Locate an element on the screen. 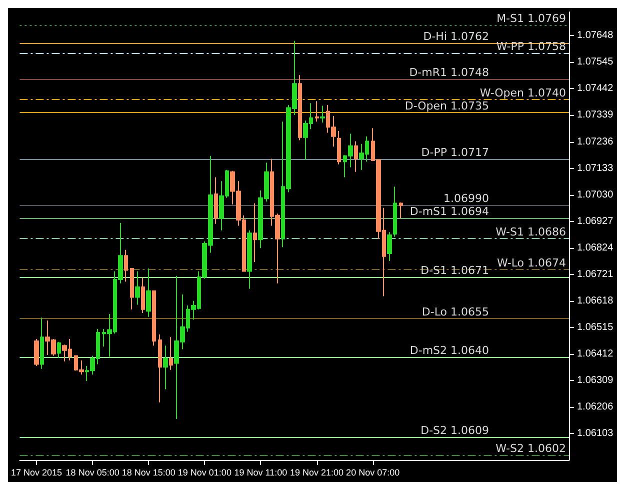  ref-line-label: W-S1 1.0686 is located at coordinates (531, 232).